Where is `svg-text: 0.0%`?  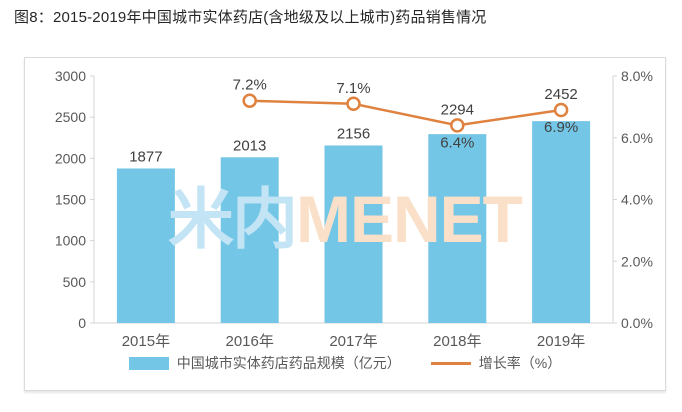
svg-text: 0.0% is located at coordinates (637, 323).